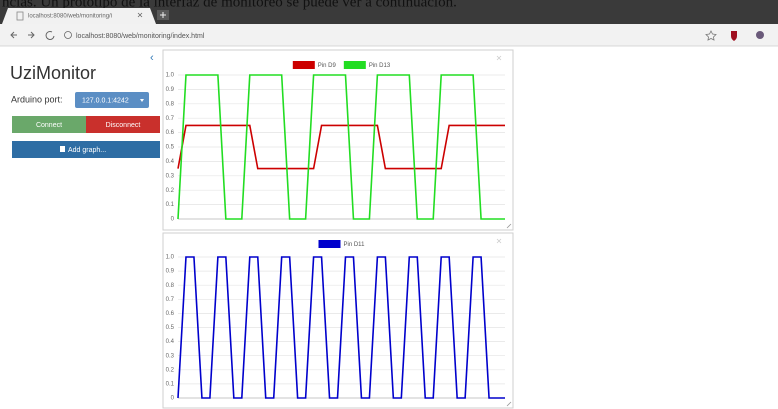 Image resolution: width=778 pixels, height=409 pixels. Describe the element at coordinates (342, 244) in the screenshot. I see `legend: Pin D11` at that location.